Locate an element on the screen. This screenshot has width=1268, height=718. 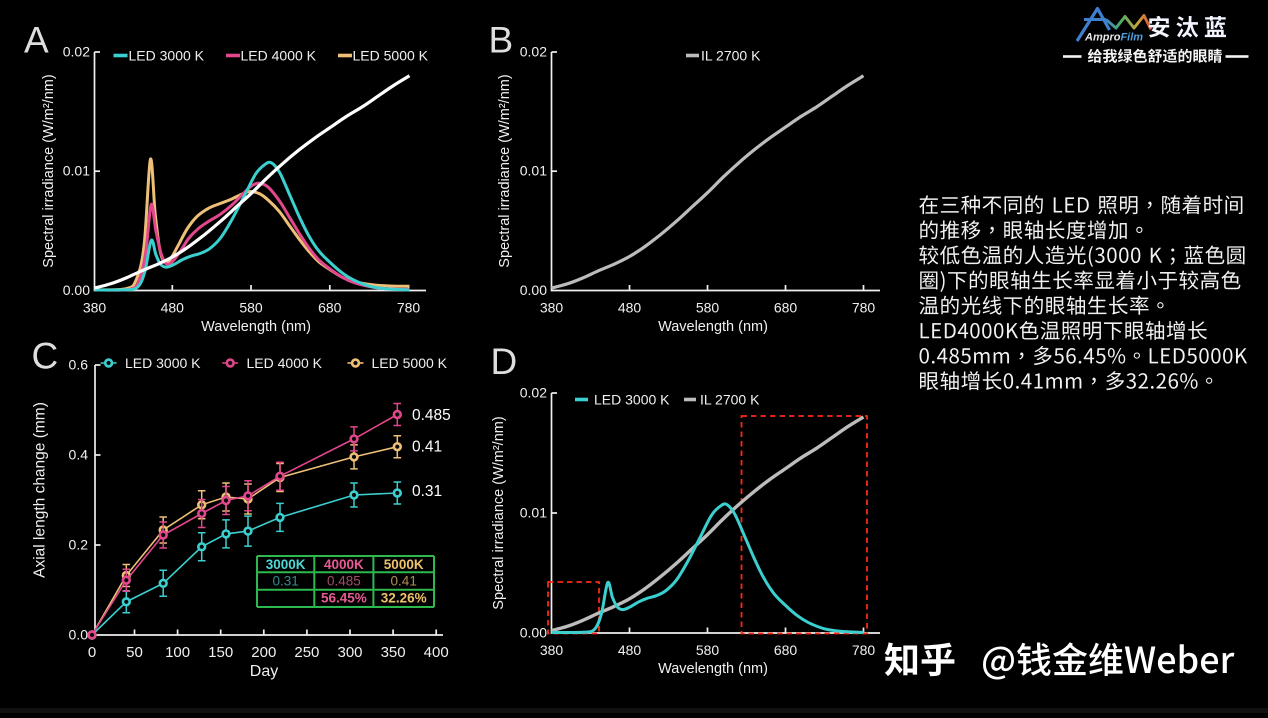
svg-text: 50 is located at coordinates (134, 652).